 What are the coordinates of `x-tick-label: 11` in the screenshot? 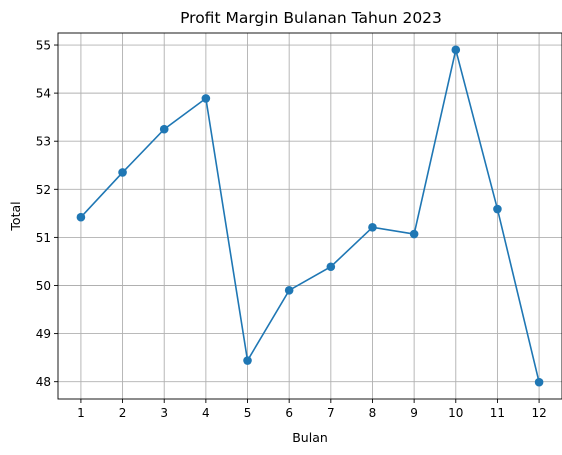 It's located at (497, 413).